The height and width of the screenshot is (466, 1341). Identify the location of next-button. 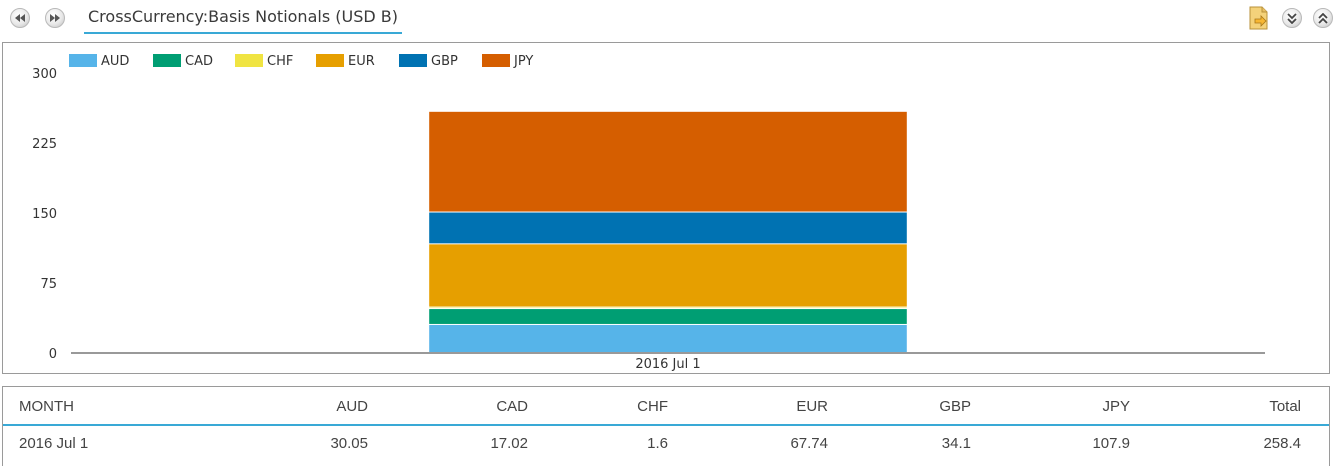
(55, 18).